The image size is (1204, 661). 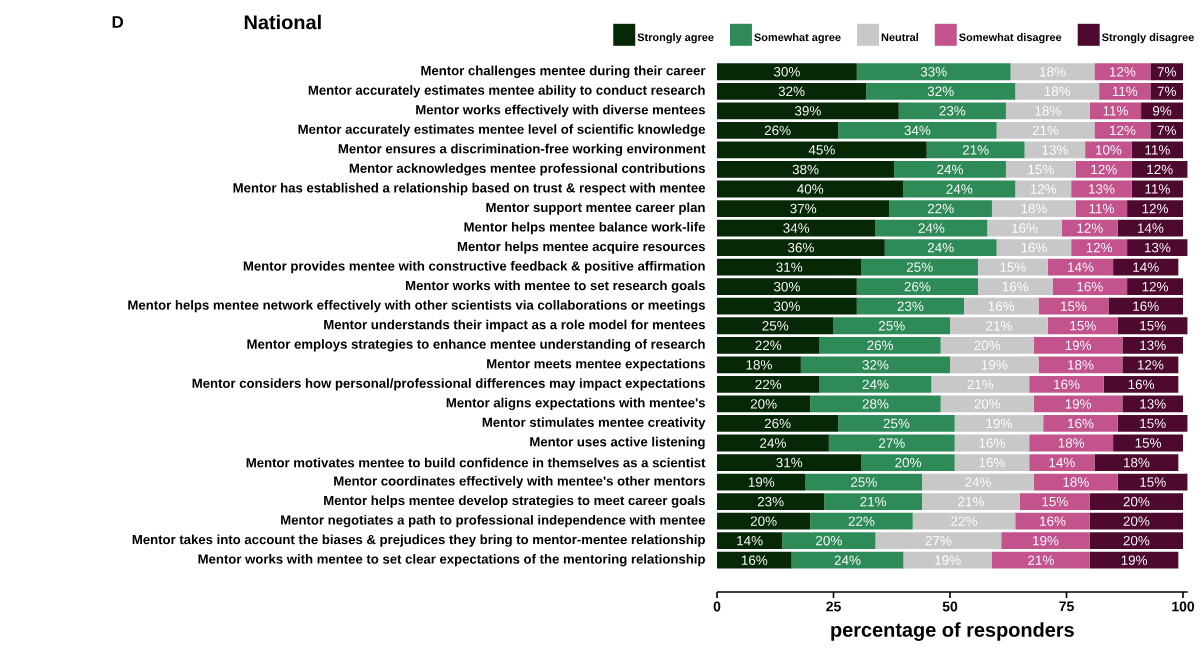 I want to click on text: D, so click(x=118, y=22).